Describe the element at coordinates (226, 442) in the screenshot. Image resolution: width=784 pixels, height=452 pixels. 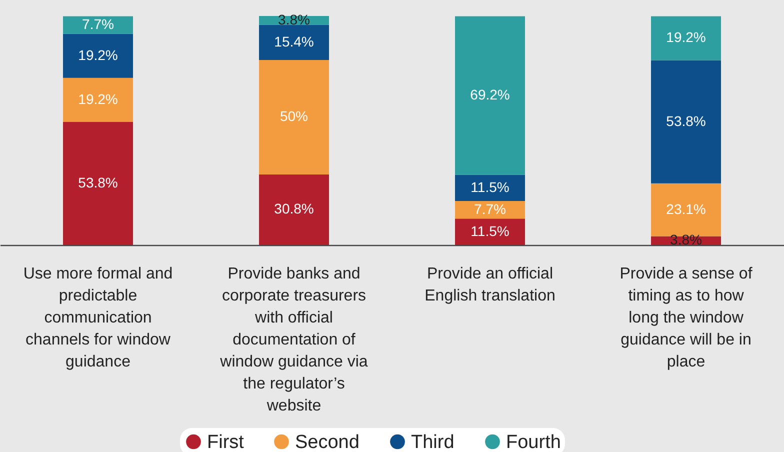
I see `legend-label: First` at that location.